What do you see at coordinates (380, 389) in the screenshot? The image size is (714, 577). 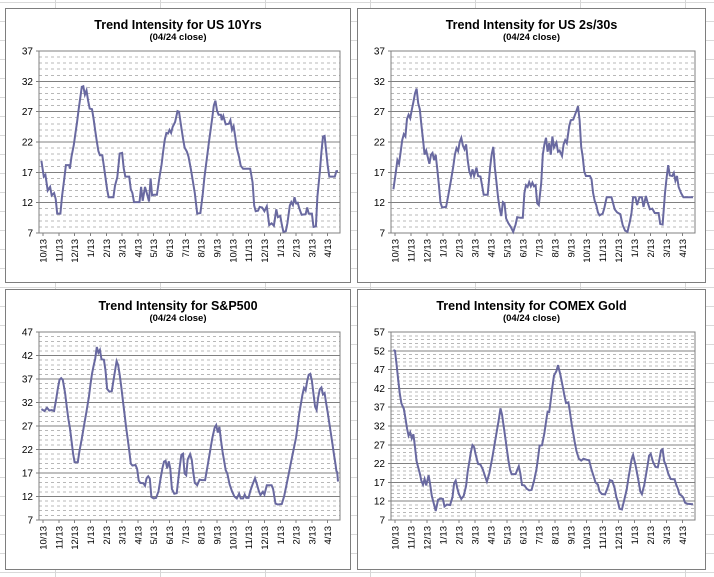 I see `y-tick-label: 42` at bounding box center [380, 389].